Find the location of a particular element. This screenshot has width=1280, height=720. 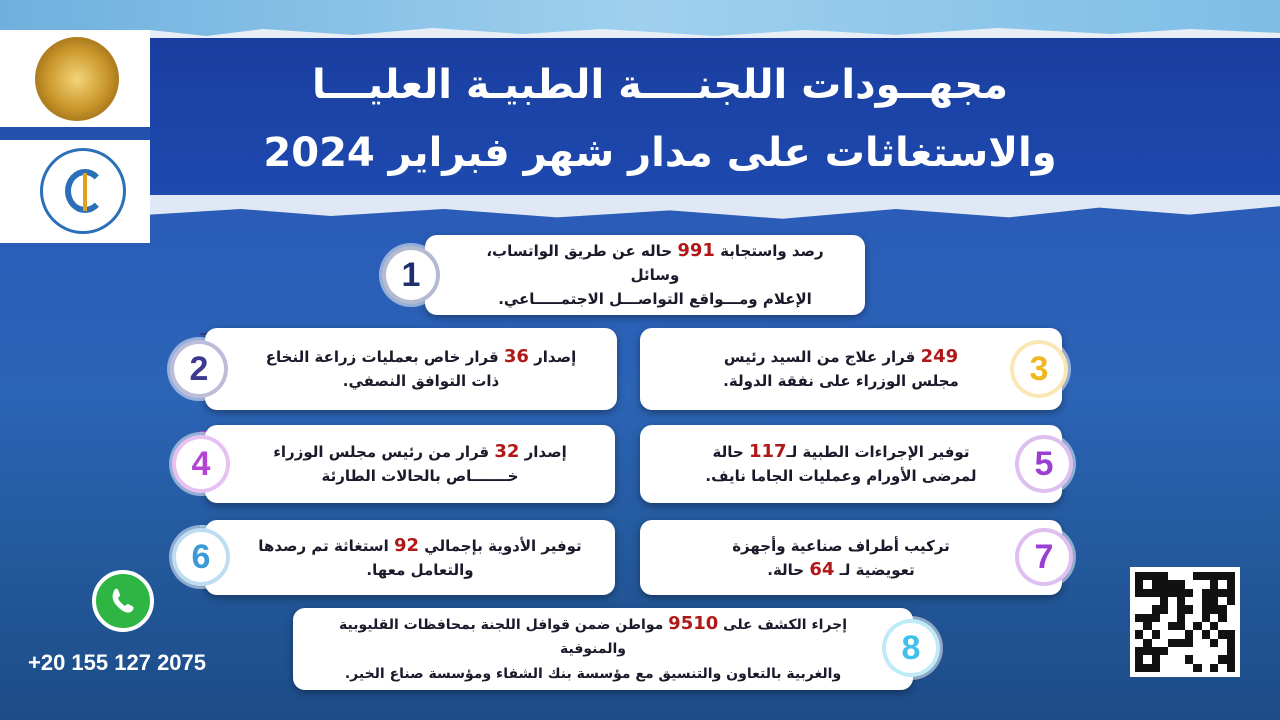

text: تركيب أطراف صناعية وأجهزة is located at coordinates (841, 545).